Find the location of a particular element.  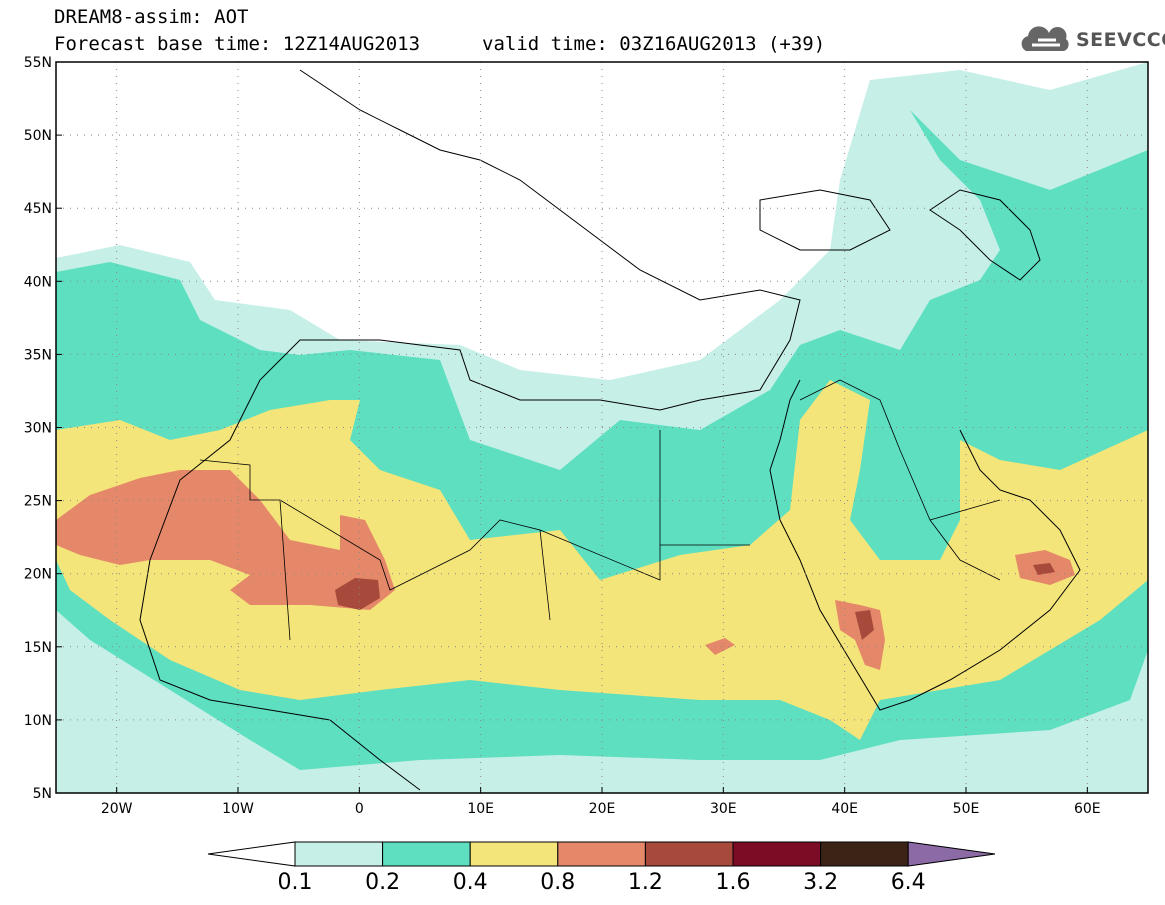

colorbar-level-label: 1.6 is located at coordinates (733, 882).